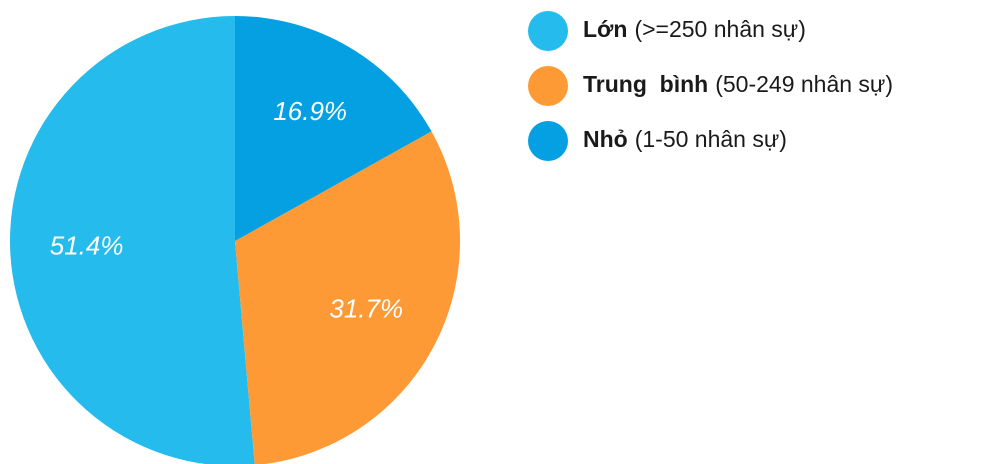  I want to click on legend-name: Trung bình, so click(645, 84).